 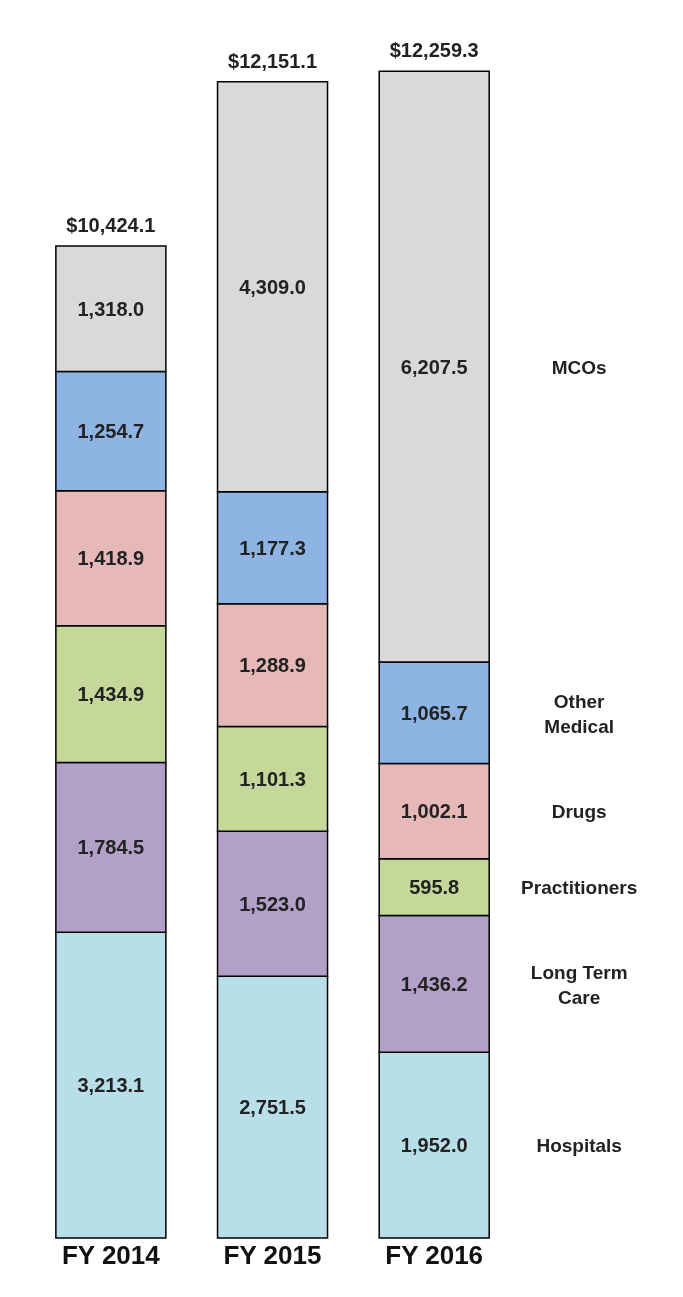 I want to click on series-label: Practitioners, so click(x=579, y=887).